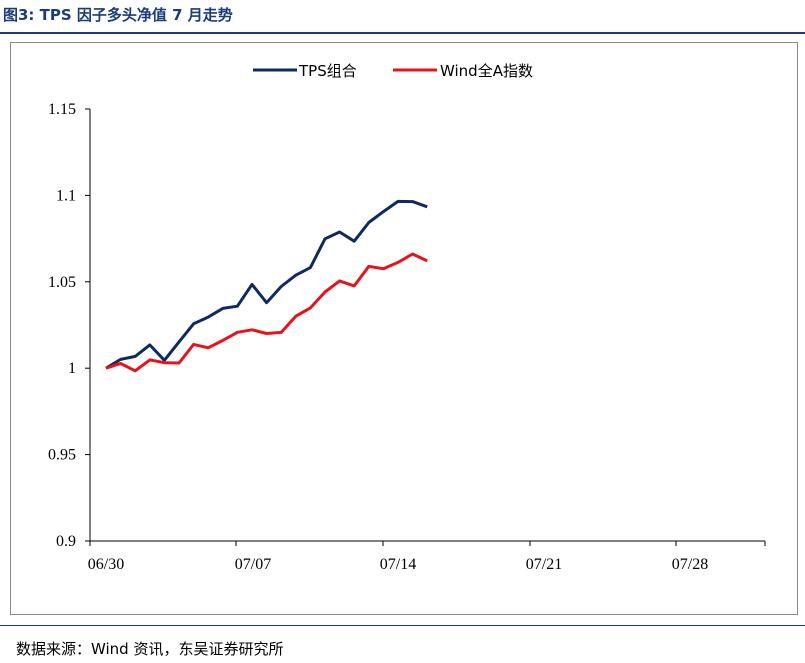 This screenshot has width=805, height=663. I want to click on y-tick-label: 0.9, so click(66, 541).